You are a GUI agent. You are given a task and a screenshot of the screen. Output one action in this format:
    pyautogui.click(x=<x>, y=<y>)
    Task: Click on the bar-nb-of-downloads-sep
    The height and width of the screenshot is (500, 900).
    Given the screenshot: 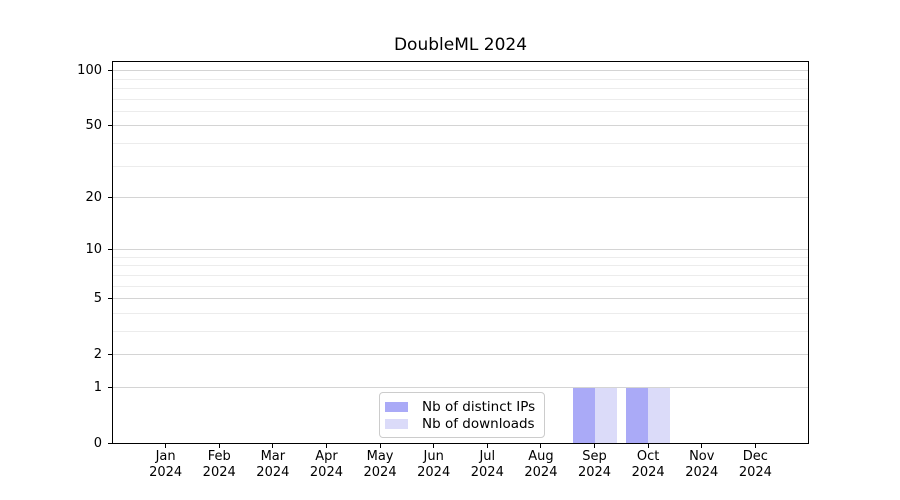 What is the action you would take?
    pyautogui.click(x=605, y=415)
    